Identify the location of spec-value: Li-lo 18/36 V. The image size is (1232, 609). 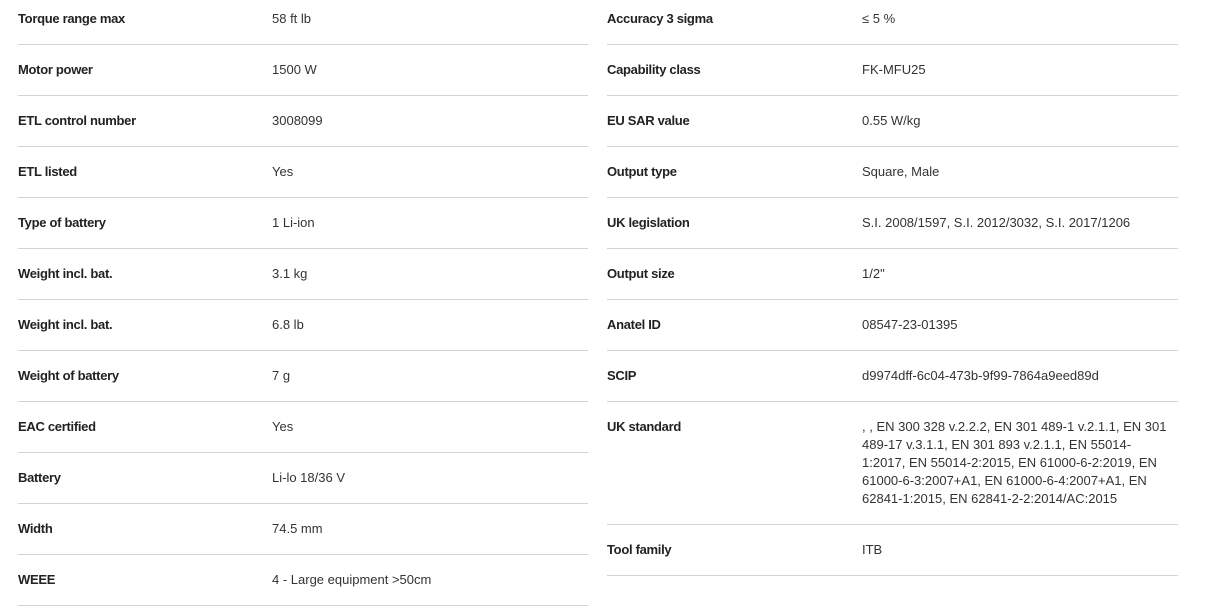
(308, 477).